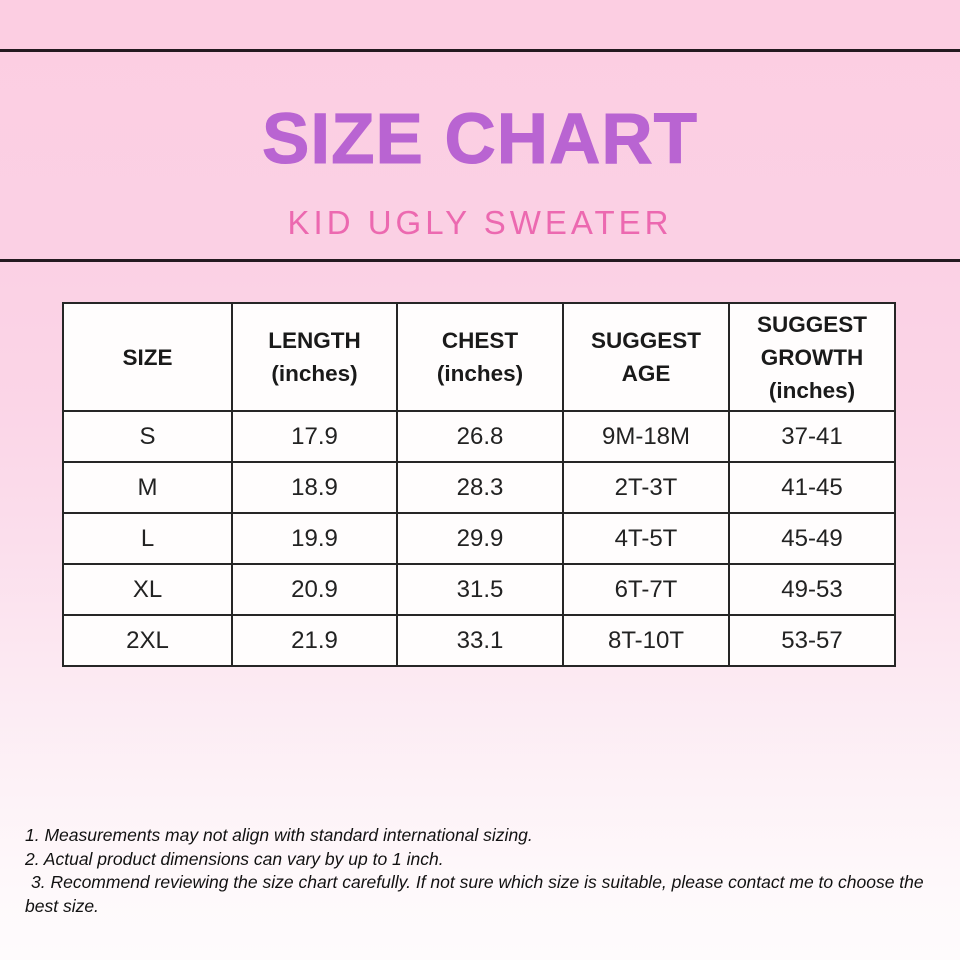  What do you see at coordinates (812, 436) in the screenshot?
I see `table-cell: 37-41` at bounding box center [812, 436].